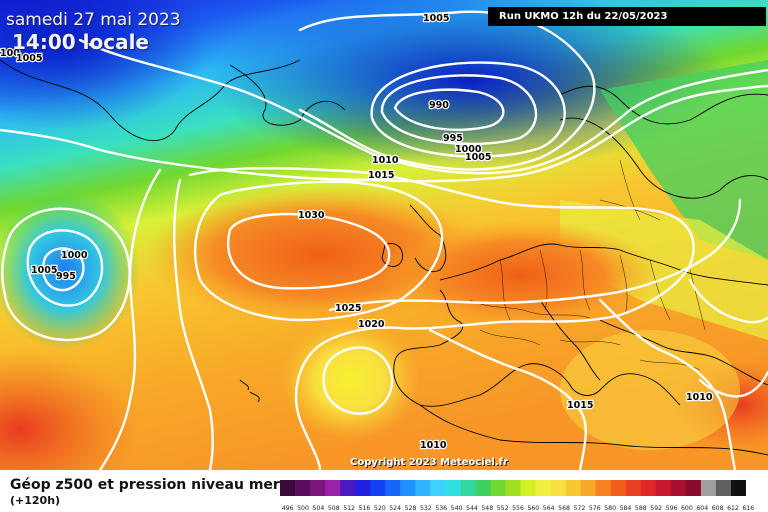 The height and width of the screenshot is (512, 768). I want to click on isobar-1000-west, so click(63, 269).